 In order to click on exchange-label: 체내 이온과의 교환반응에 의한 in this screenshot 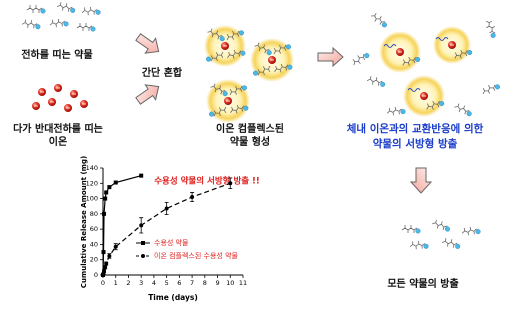, I will do `click(415, 128)`.